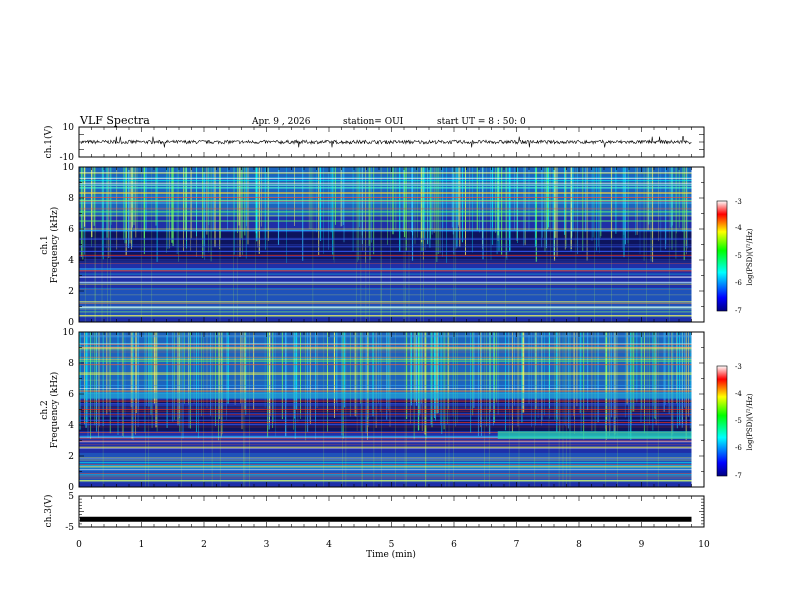 This screenshot has width=792, height=612. Describe the element at coordinates (722, 256) in the screenshot. I see `ch1-colorbar-gradient` at that location.